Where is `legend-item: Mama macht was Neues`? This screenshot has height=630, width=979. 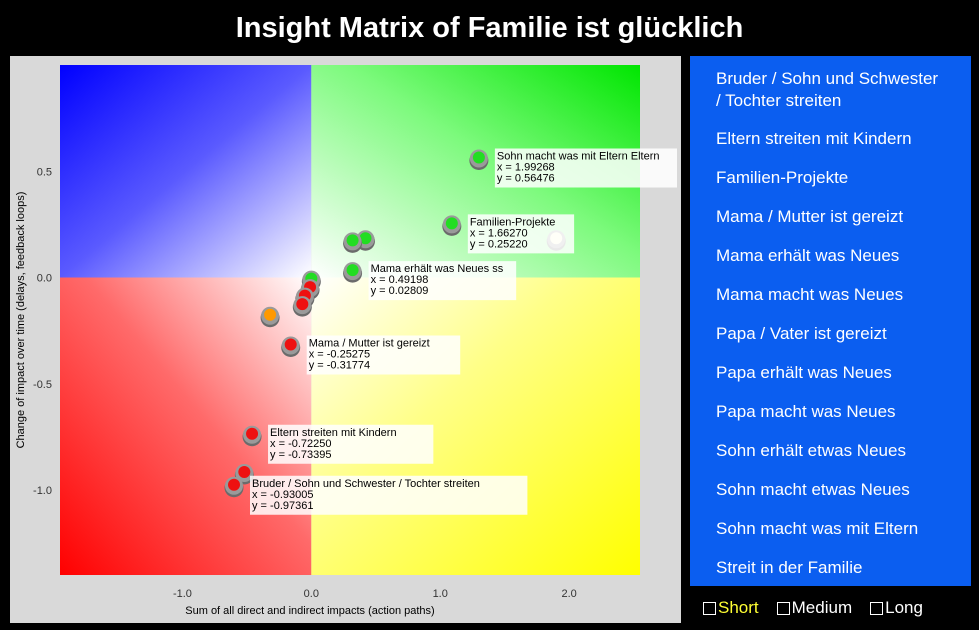
legend-item: Mama macht was Neues is located at coordinates (839, 295).